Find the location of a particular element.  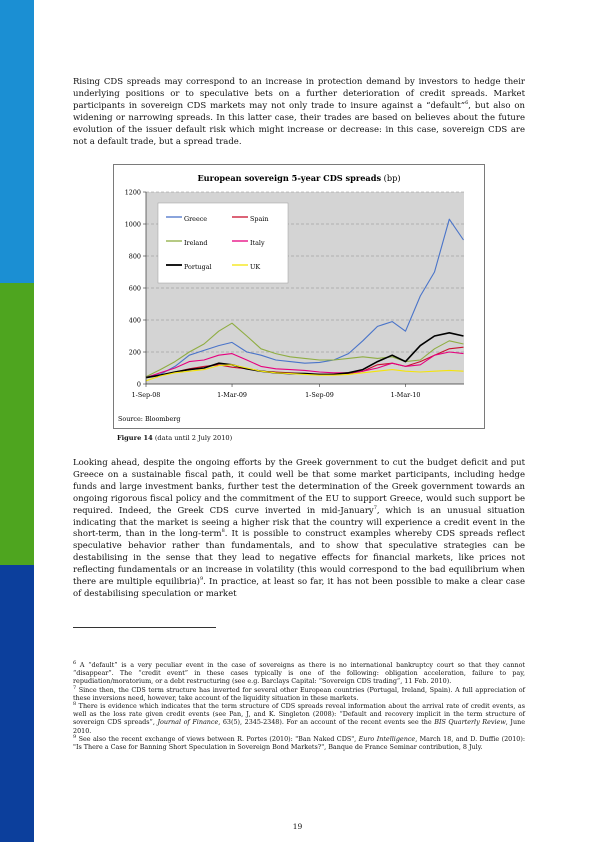

legend-label: Italy is located at coordinates (257, 243).